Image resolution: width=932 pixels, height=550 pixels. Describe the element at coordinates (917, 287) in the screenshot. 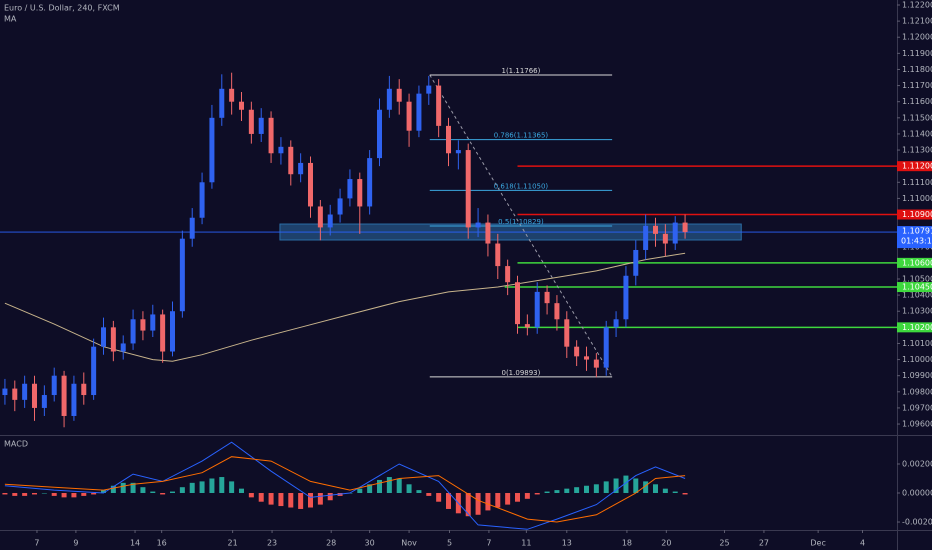

I see `level-label: 1.10450` at that location.